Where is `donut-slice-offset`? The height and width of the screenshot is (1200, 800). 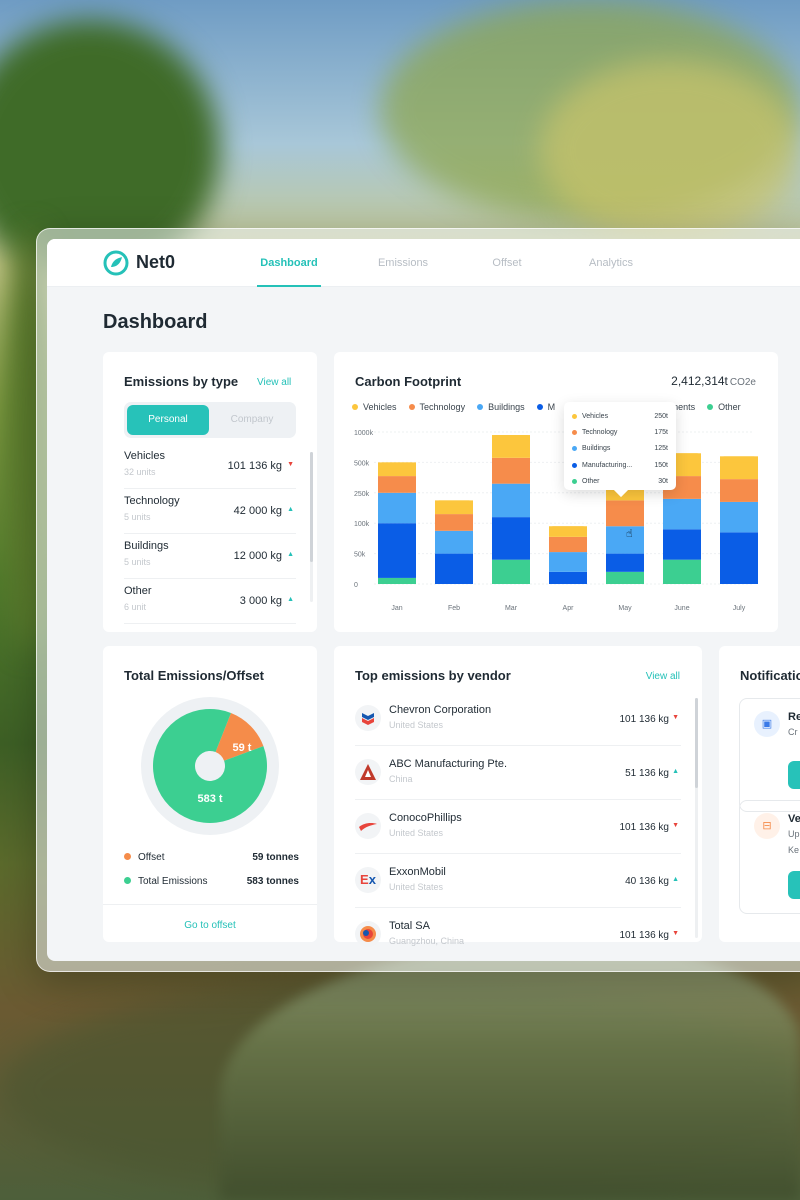 donut-slice-offset is located at coordinates (239, 737).